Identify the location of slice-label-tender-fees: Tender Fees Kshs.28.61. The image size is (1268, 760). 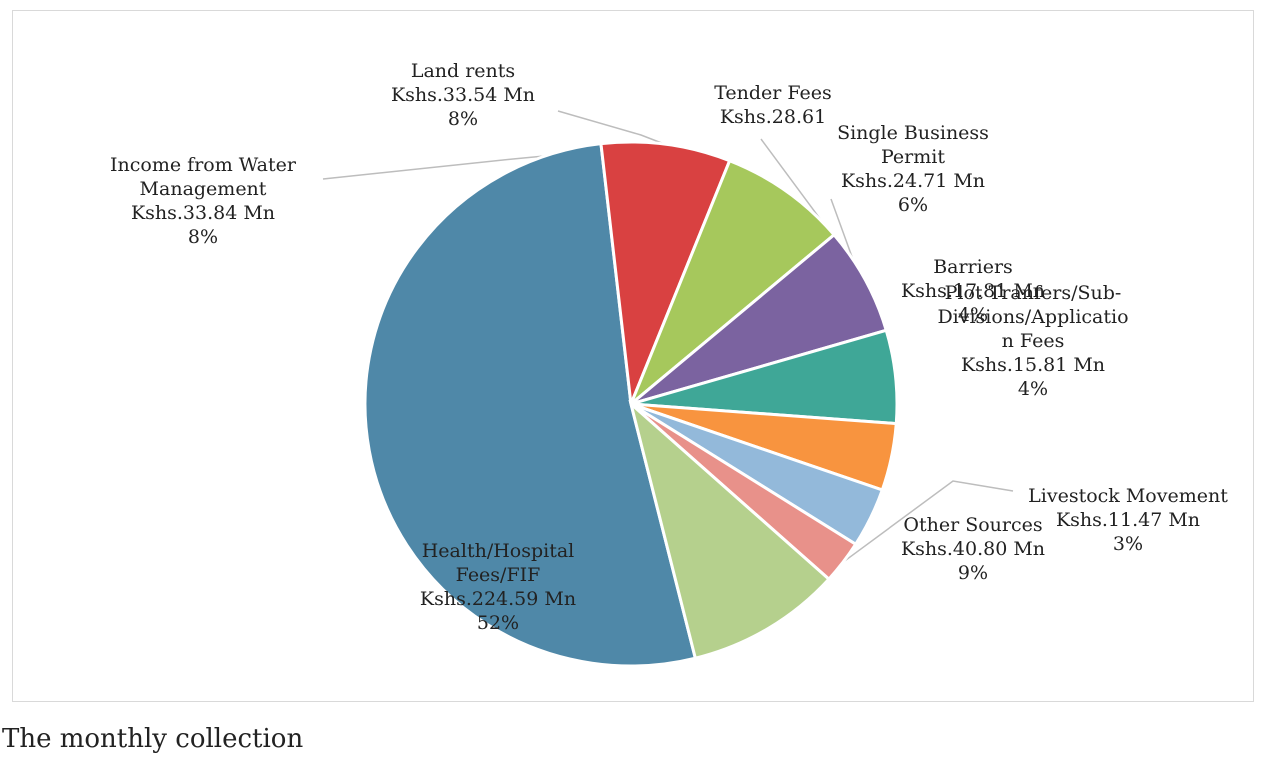
(773, 105).